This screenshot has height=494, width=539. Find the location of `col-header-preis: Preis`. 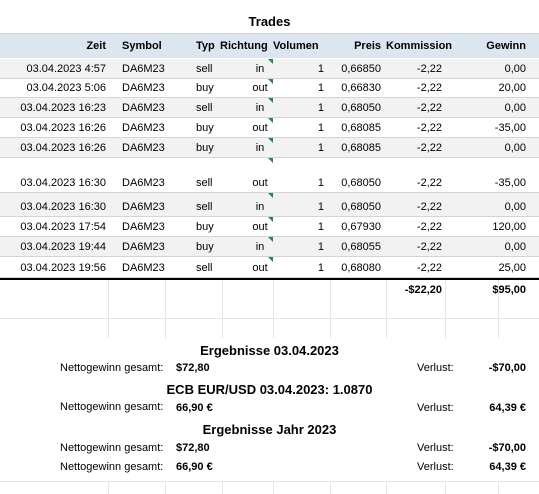

col-header-preis: Preis is located at coordinates (367, 46).